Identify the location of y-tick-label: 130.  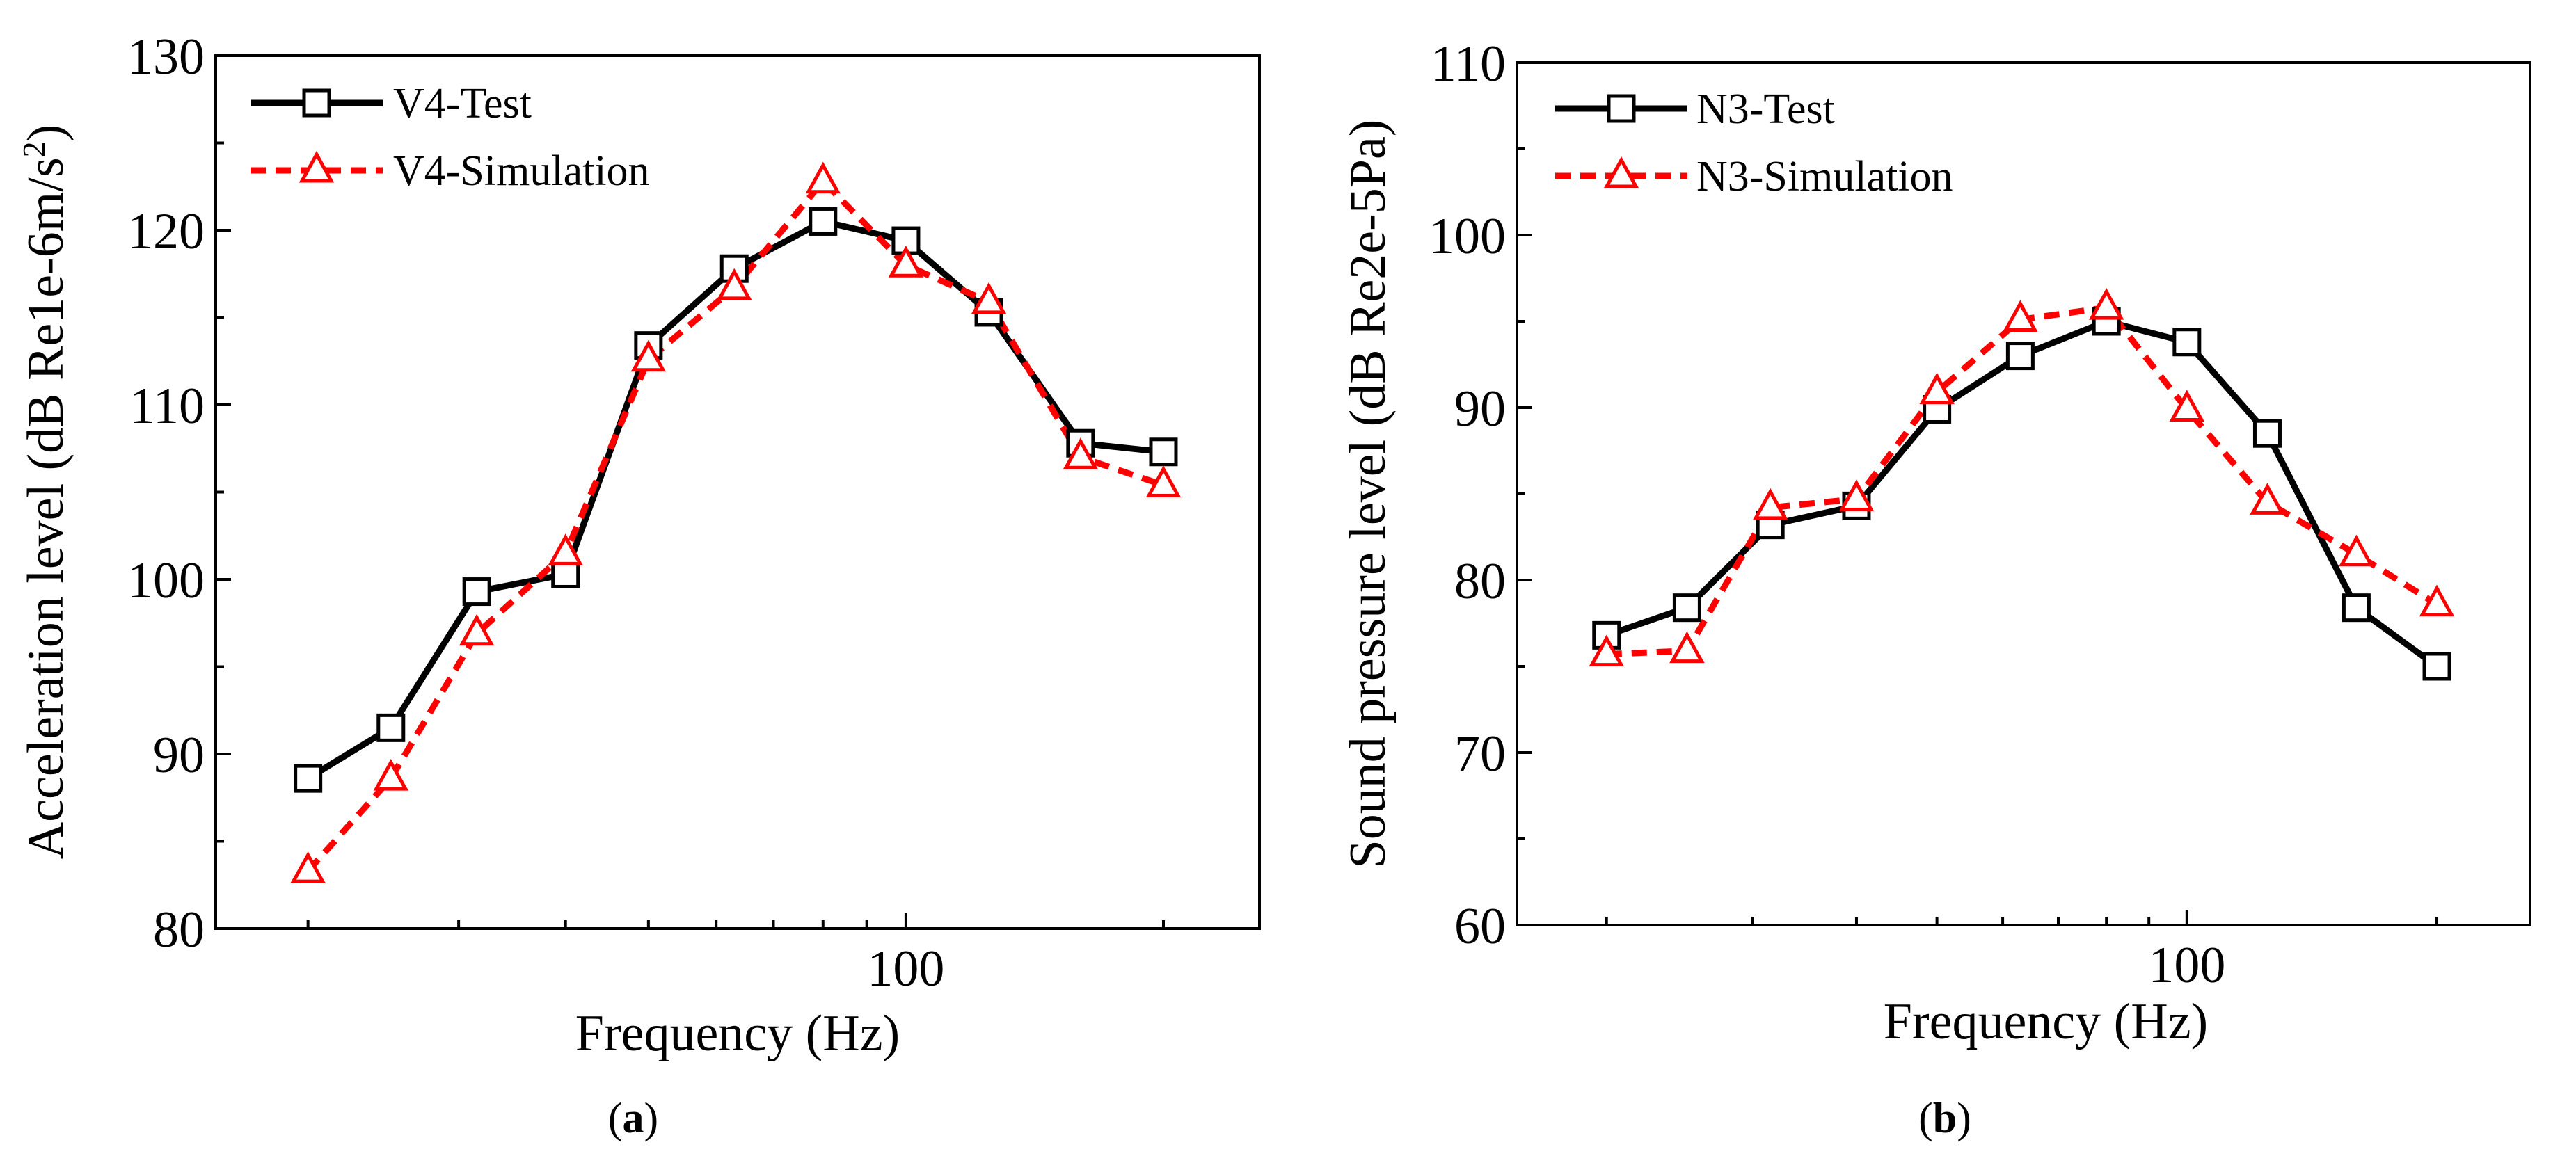
(166, 57).